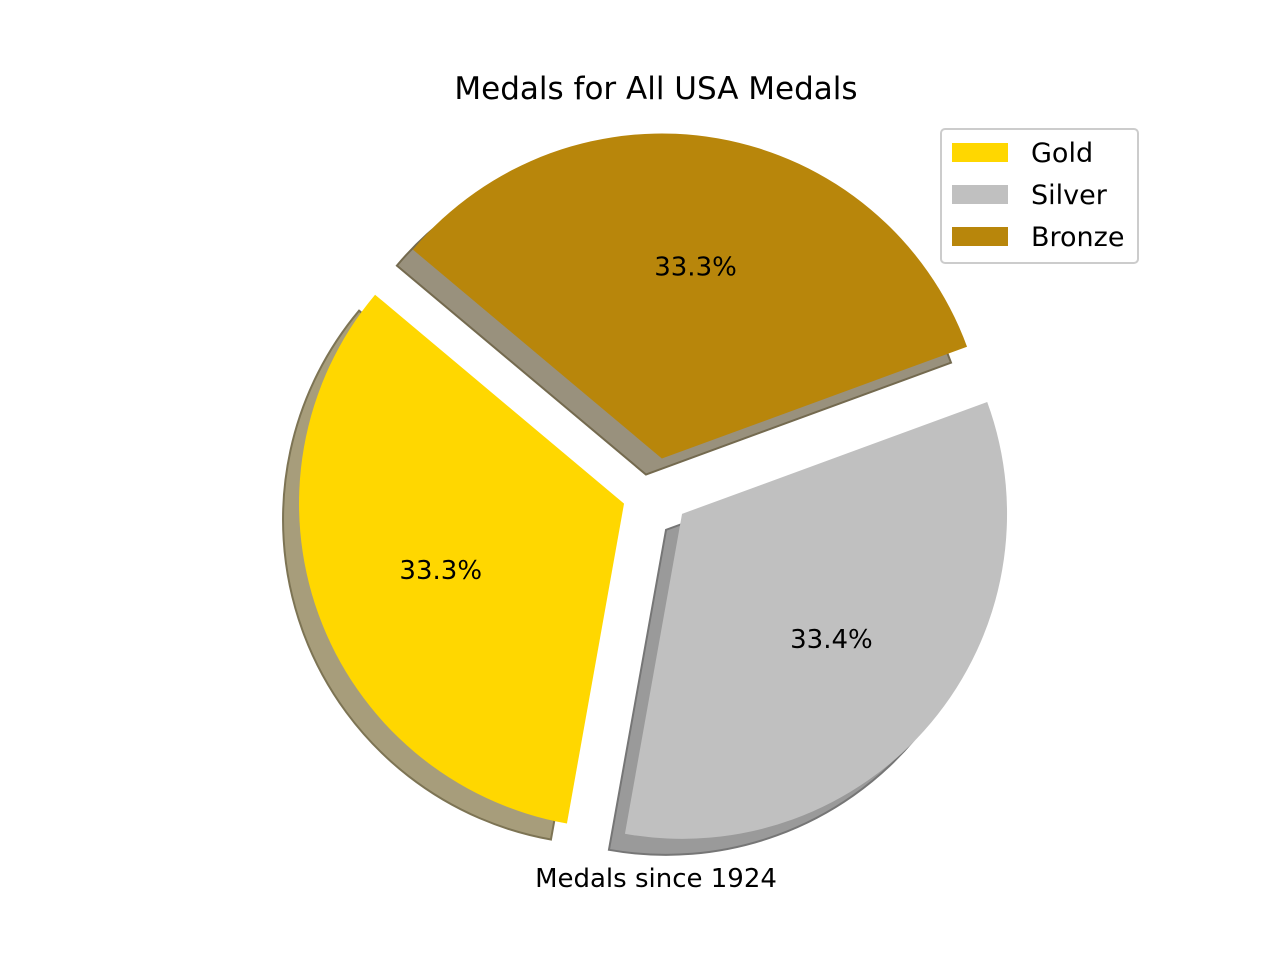  I want to click on legend-swatch-gold, so click(980, 152).